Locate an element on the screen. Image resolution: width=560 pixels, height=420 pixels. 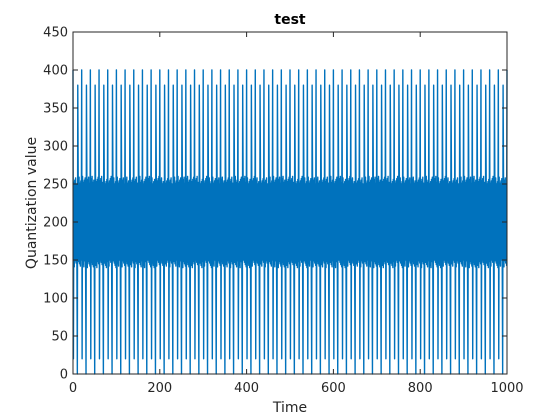
y-tick-label: 50 is located at coordinates (59, 337).